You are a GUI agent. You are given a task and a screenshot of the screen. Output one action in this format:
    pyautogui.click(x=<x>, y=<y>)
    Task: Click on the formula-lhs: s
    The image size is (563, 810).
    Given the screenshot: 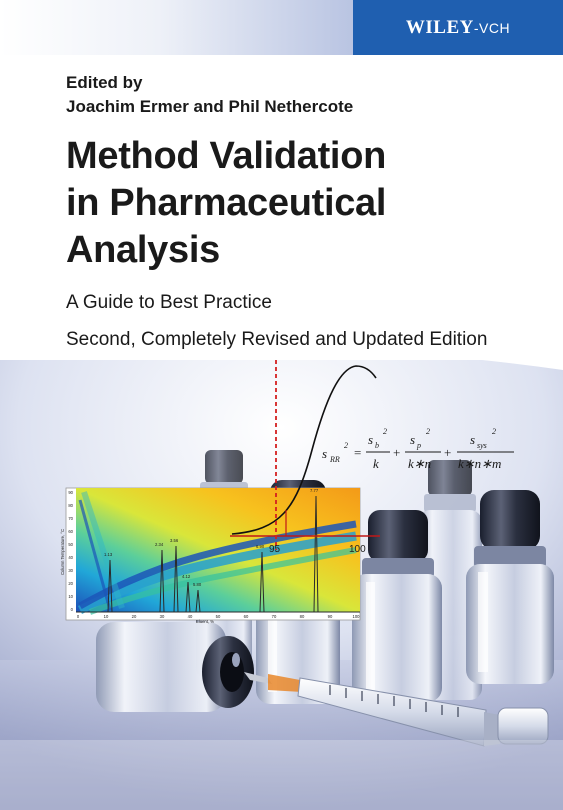 What is the action you would take?
    pyautogui.click(x=324, y=453)
    